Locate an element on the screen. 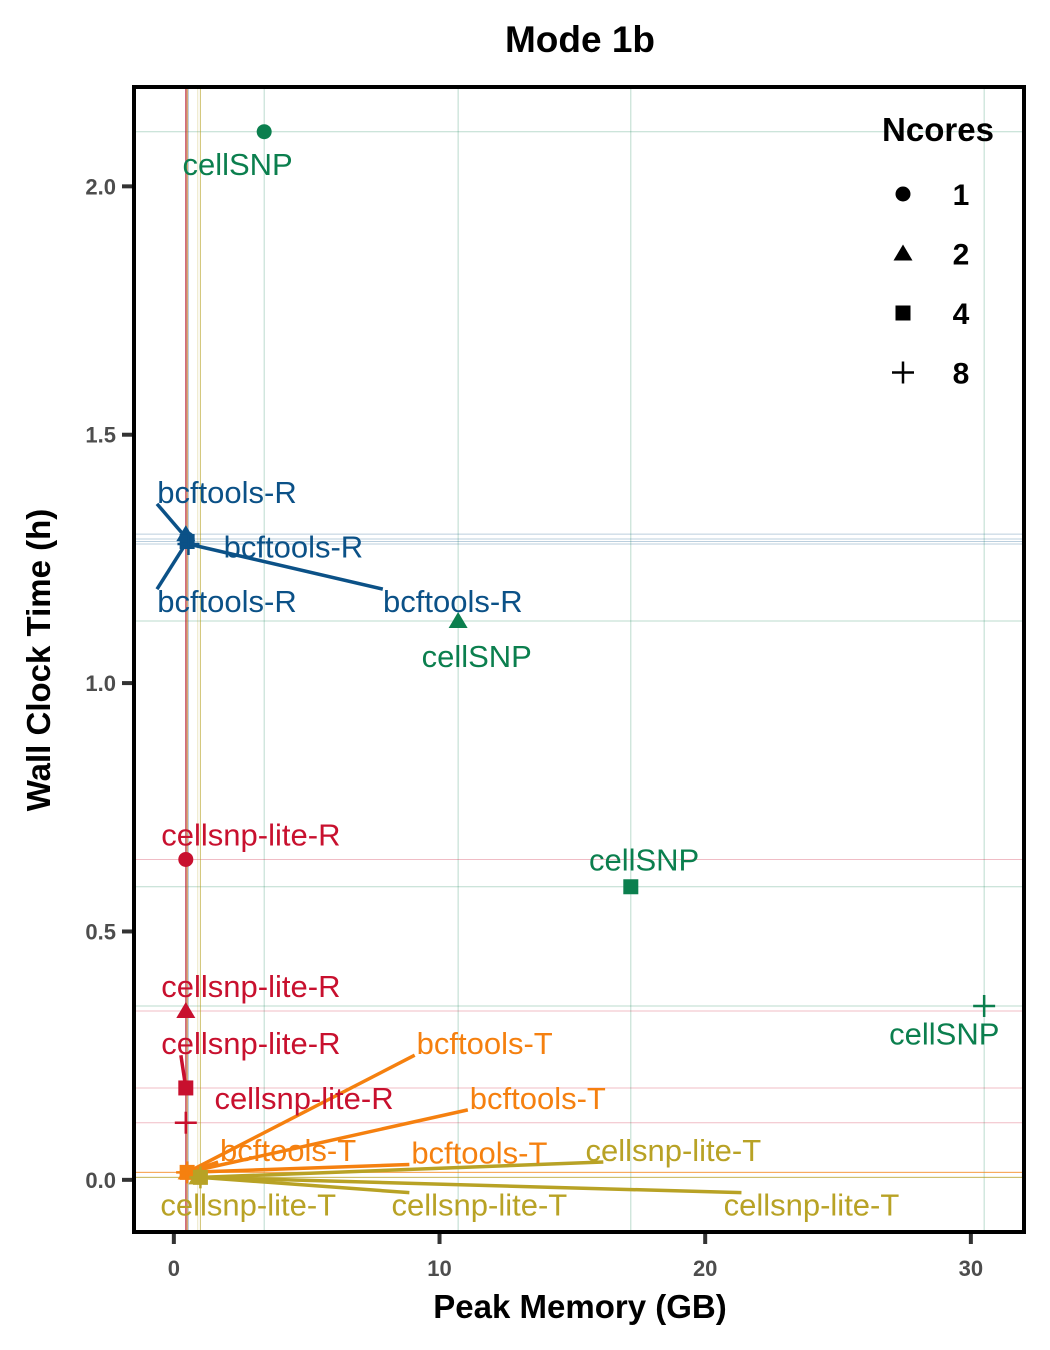 The image size is (1050, 1350). legend: Ncores 1 2 4 8 is located at coordinates (938, 251).